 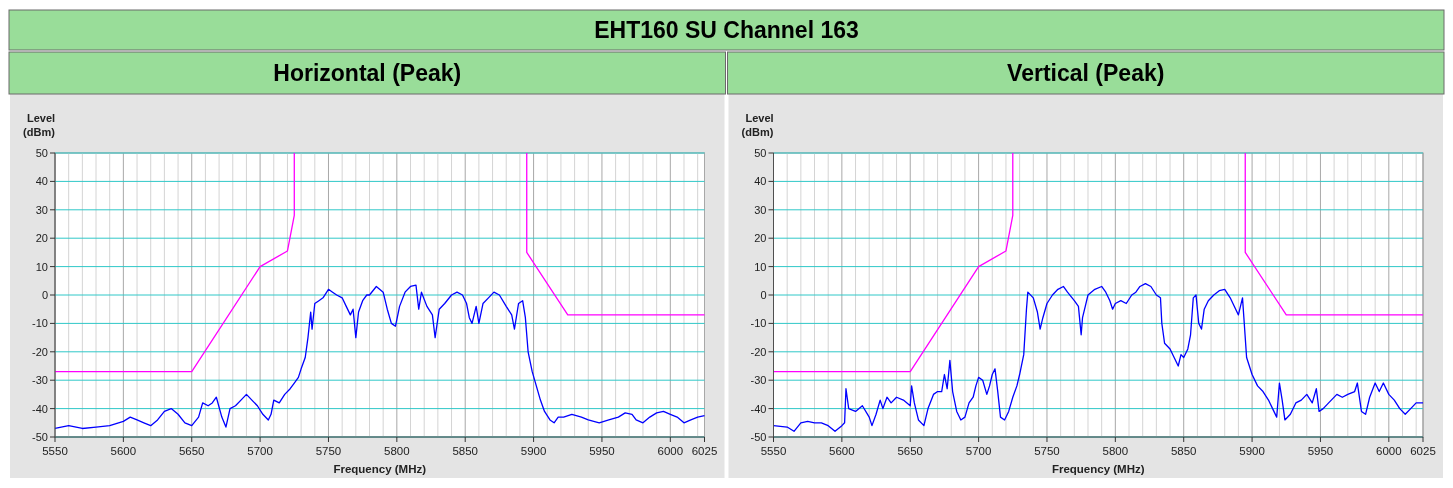 What do you see at coordinates (367, 73) in the screenshot?
I see `chart-subtitle: Horizontal (Peak)` at bounding box center [367, 73].